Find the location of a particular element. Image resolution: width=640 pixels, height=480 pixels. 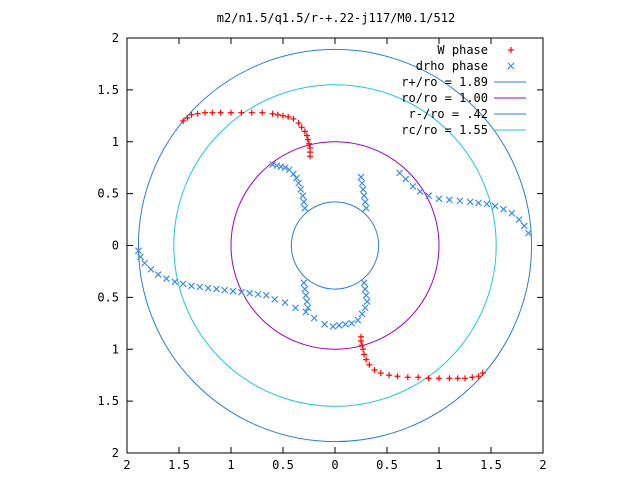

legend-entry: r-/ro = .42 is located at coordinates (467, 114).